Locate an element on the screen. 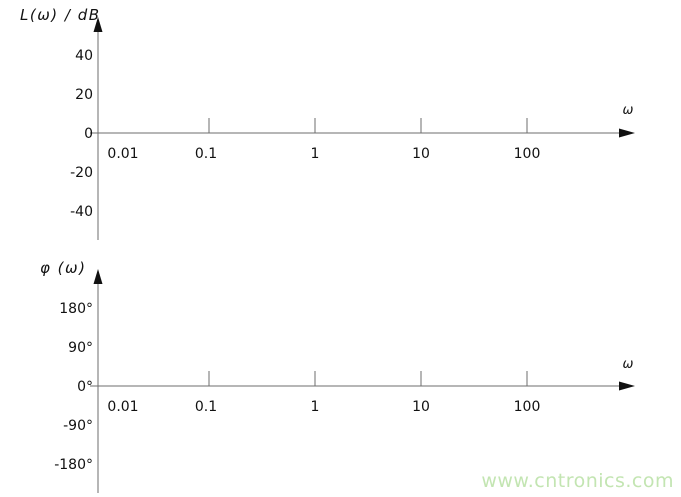 The image size is (681, 497). phase-axis-title: φ (ω) is located at coordinates (63, 268).